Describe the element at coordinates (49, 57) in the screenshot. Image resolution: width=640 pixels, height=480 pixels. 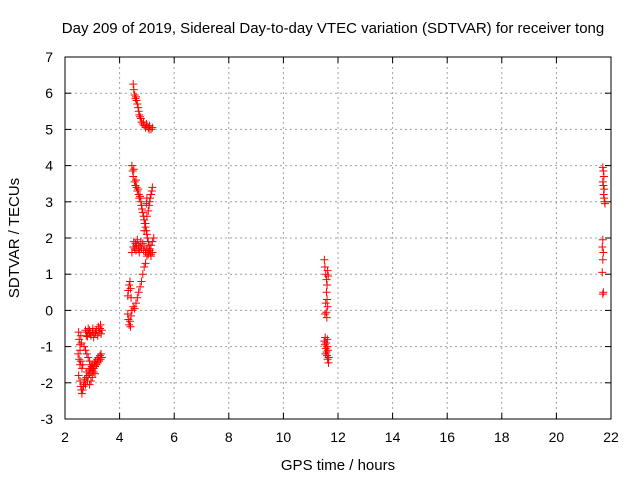
I see `y-tick-label: 7` at that location.